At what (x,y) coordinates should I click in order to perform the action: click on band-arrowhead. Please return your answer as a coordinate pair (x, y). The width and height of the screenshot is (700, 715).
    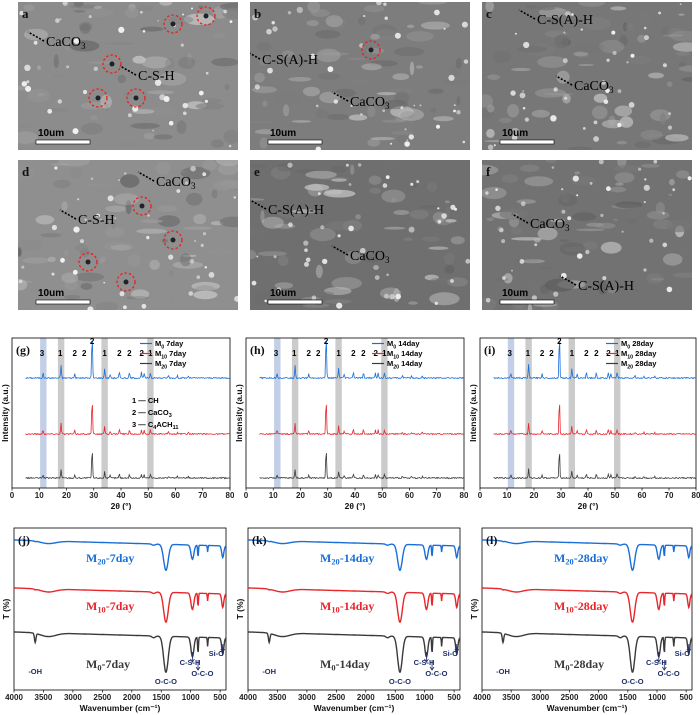
    Looking at the image, I should click on (664, 668).